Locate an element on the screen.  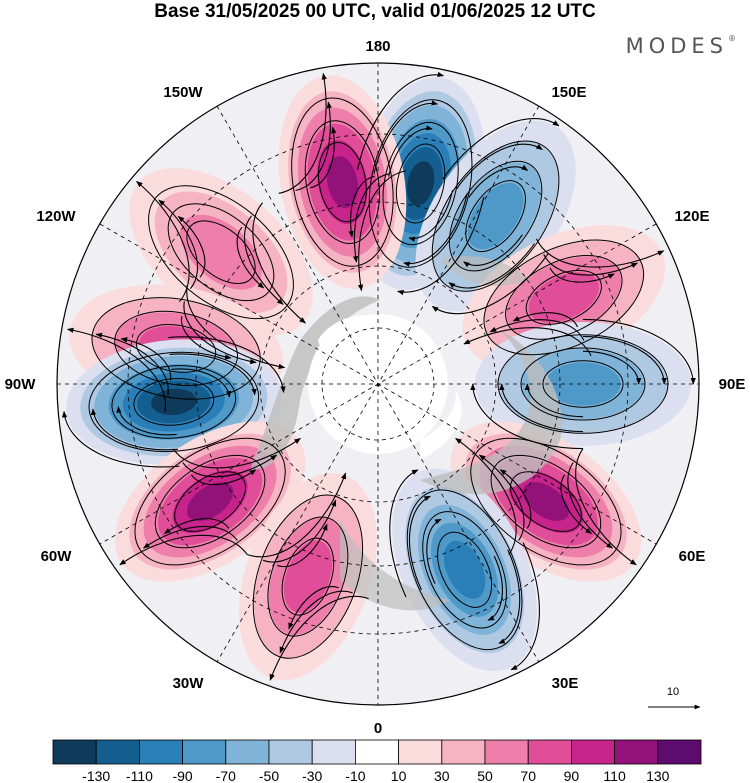
lon-label-180: 180 is located at coordinates (377, 46).